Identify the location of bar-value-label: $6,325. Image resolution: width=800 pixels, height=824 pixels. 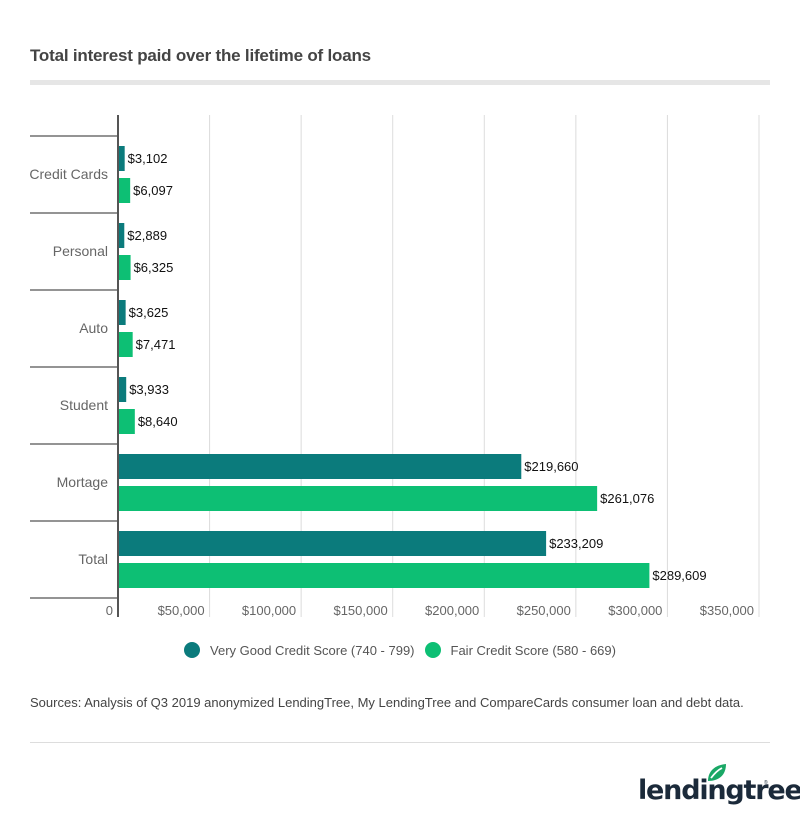
(154, 267).